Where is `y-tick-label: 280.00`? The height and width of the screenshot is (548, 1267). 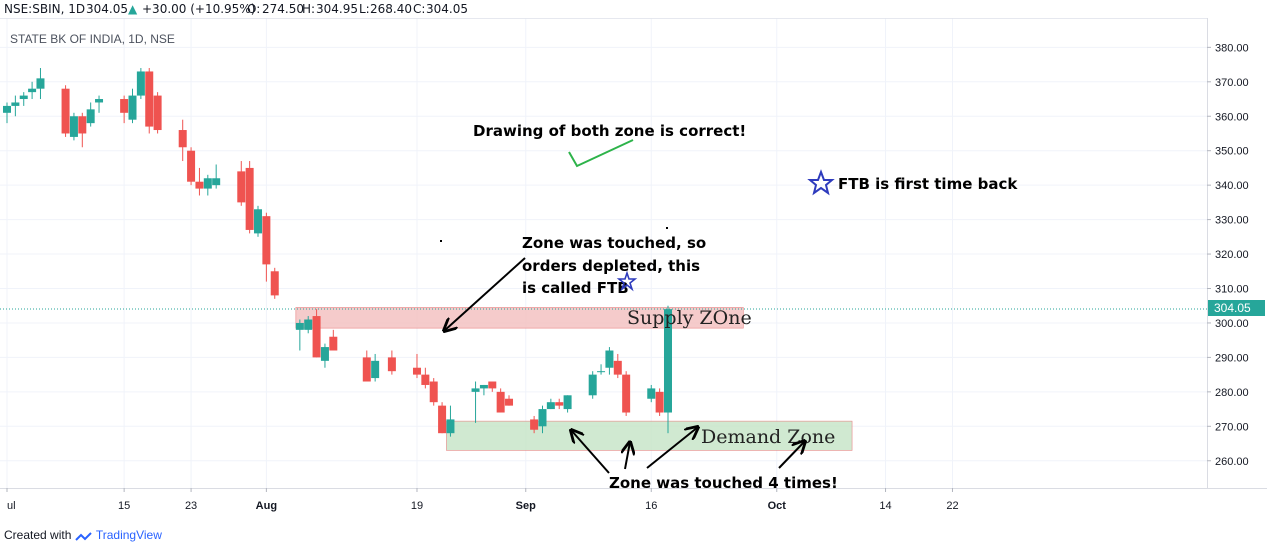
y-tick-label: 280.00 is located at coordinates (1232, 393).